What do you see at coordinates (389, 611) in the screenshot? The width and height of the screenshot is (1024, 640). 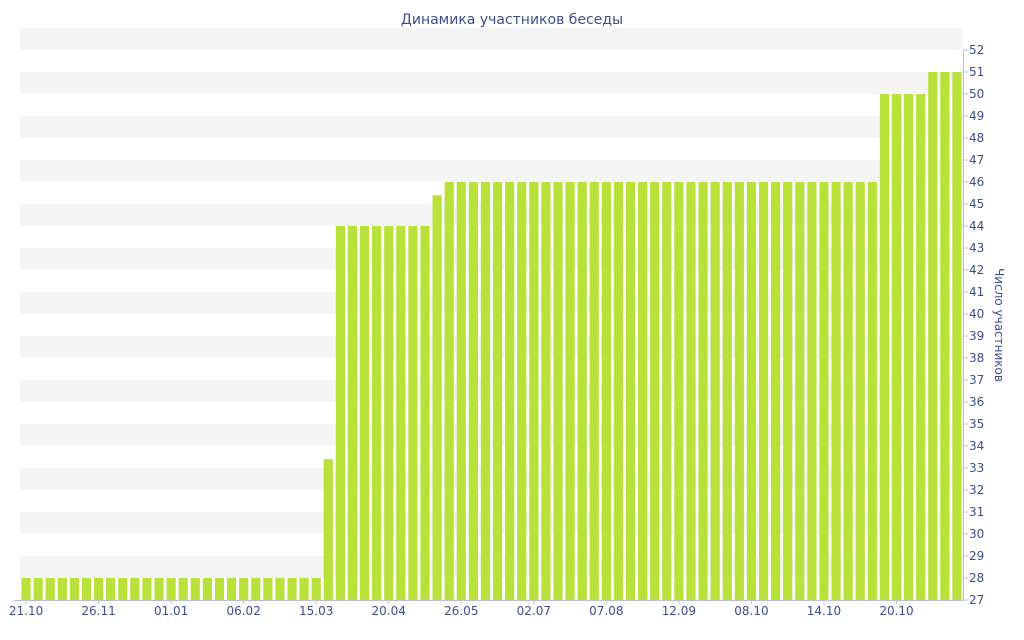 I see `x-tick-label: 20.04` at bounding box center [389, 611].